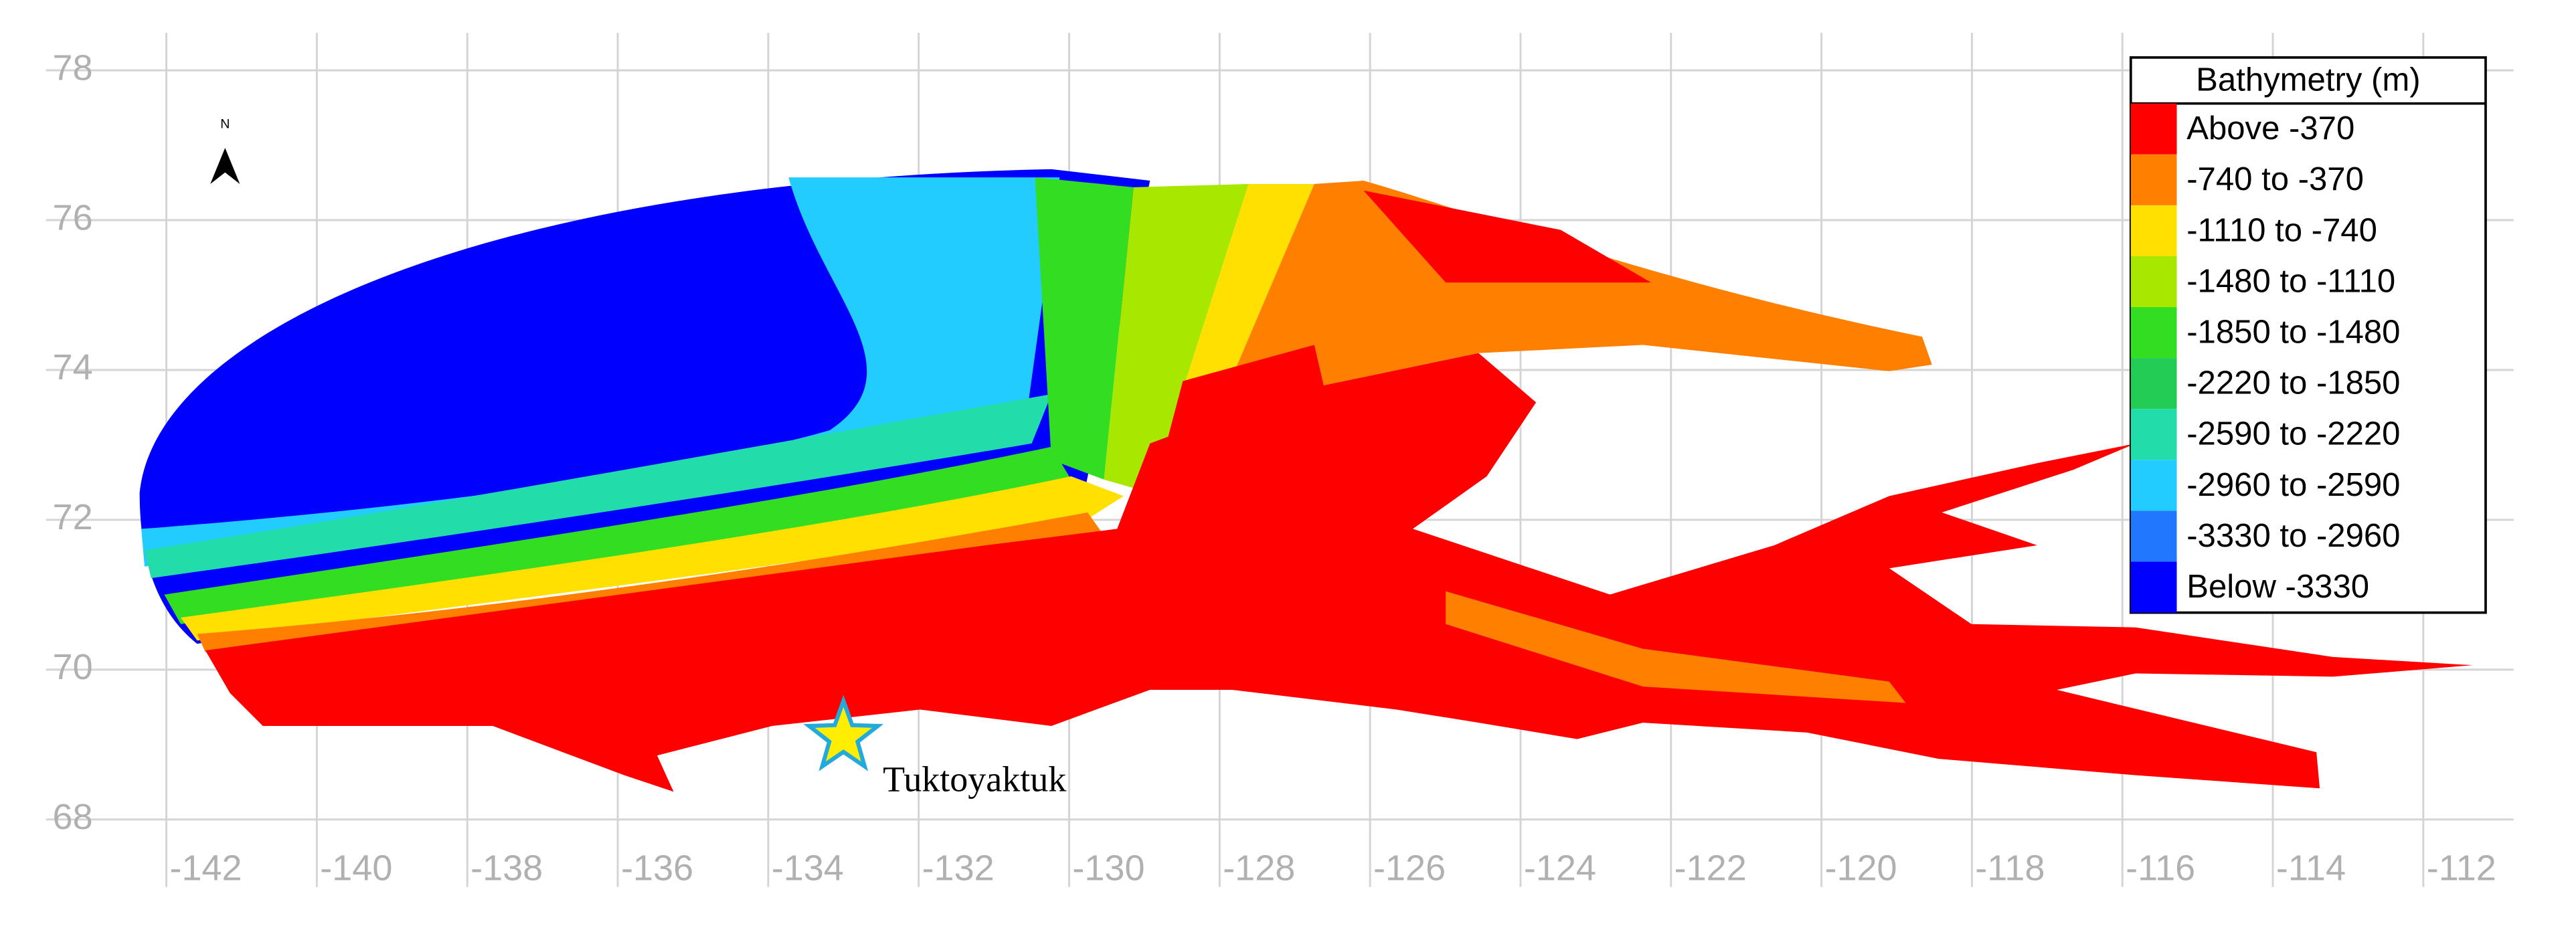 Image resolution: width=2576 pixels, height=926 pixels. What do you see at coordinates (1560, 868) in the screenshot?
I see `x-tick-label: -124` at bounding box center [1560, 868].